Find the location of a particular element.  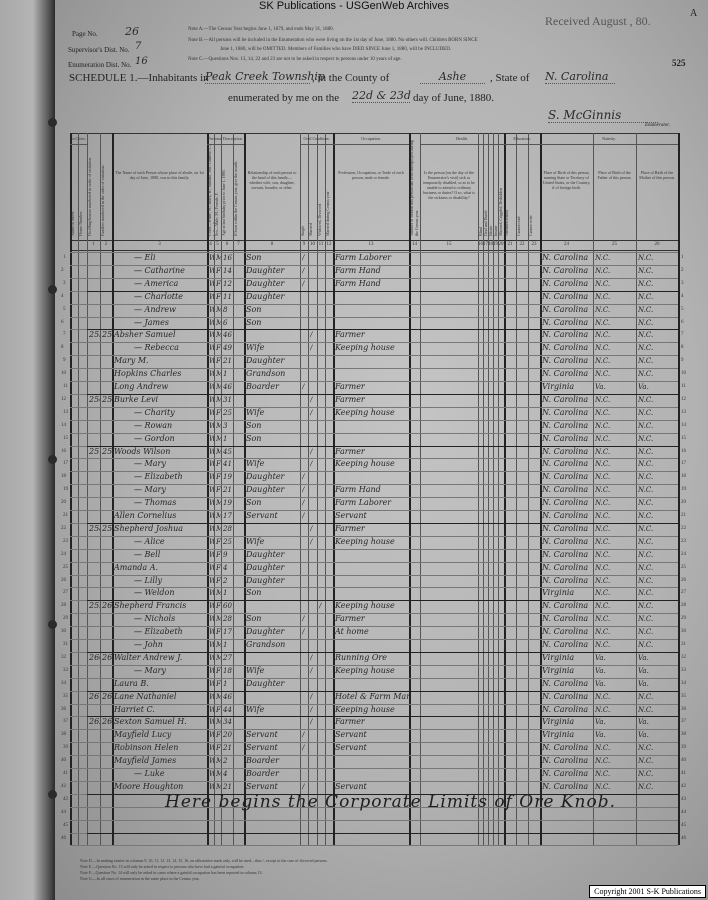

column-header: Married during Census year is located at coordinates (327, 213).